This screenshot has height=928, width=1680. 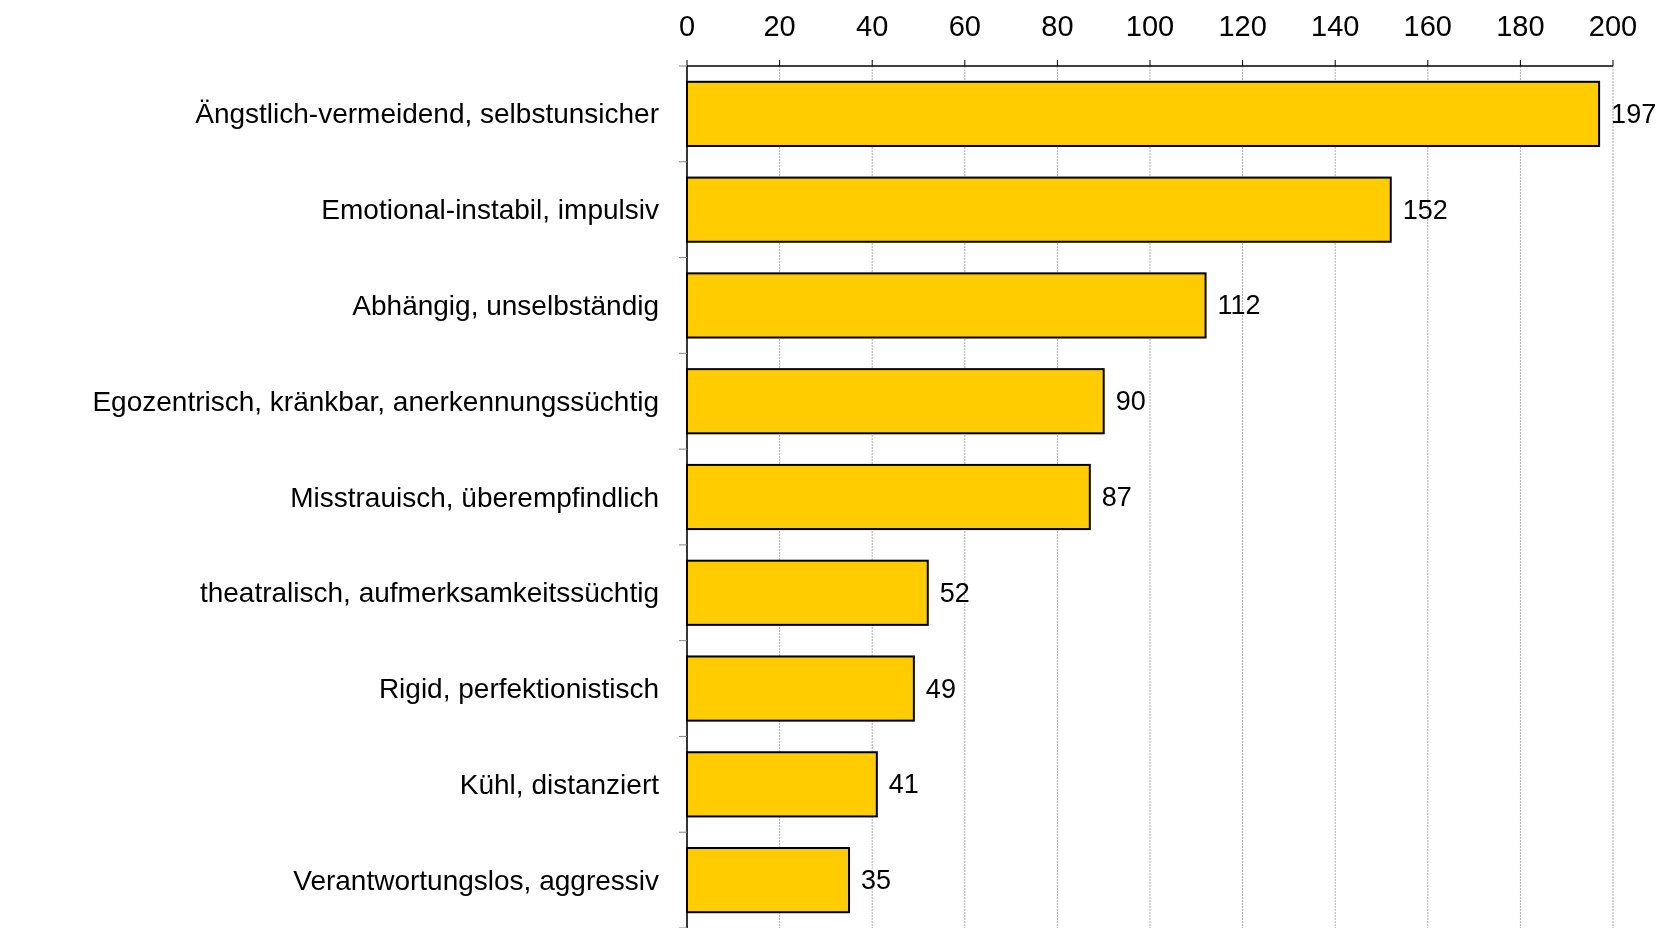 What do you see at coordinates (954, 592) in the screenshot?
I see `data-label: 52` at bounding box center [954, 592].